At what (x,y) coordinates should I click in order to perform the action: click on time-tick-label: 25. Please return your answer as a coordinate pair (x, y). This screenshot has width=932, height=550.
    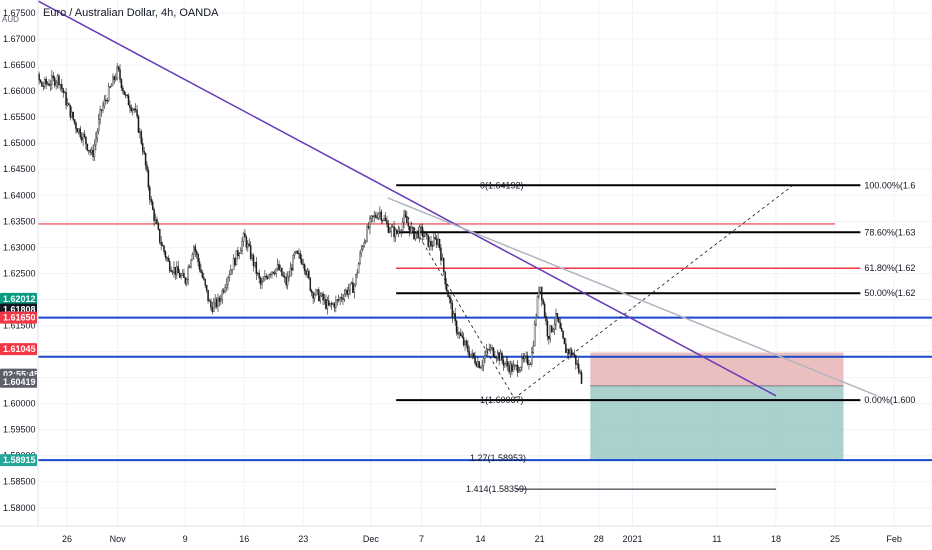
    Looking at the image, I should click on (835, 539).